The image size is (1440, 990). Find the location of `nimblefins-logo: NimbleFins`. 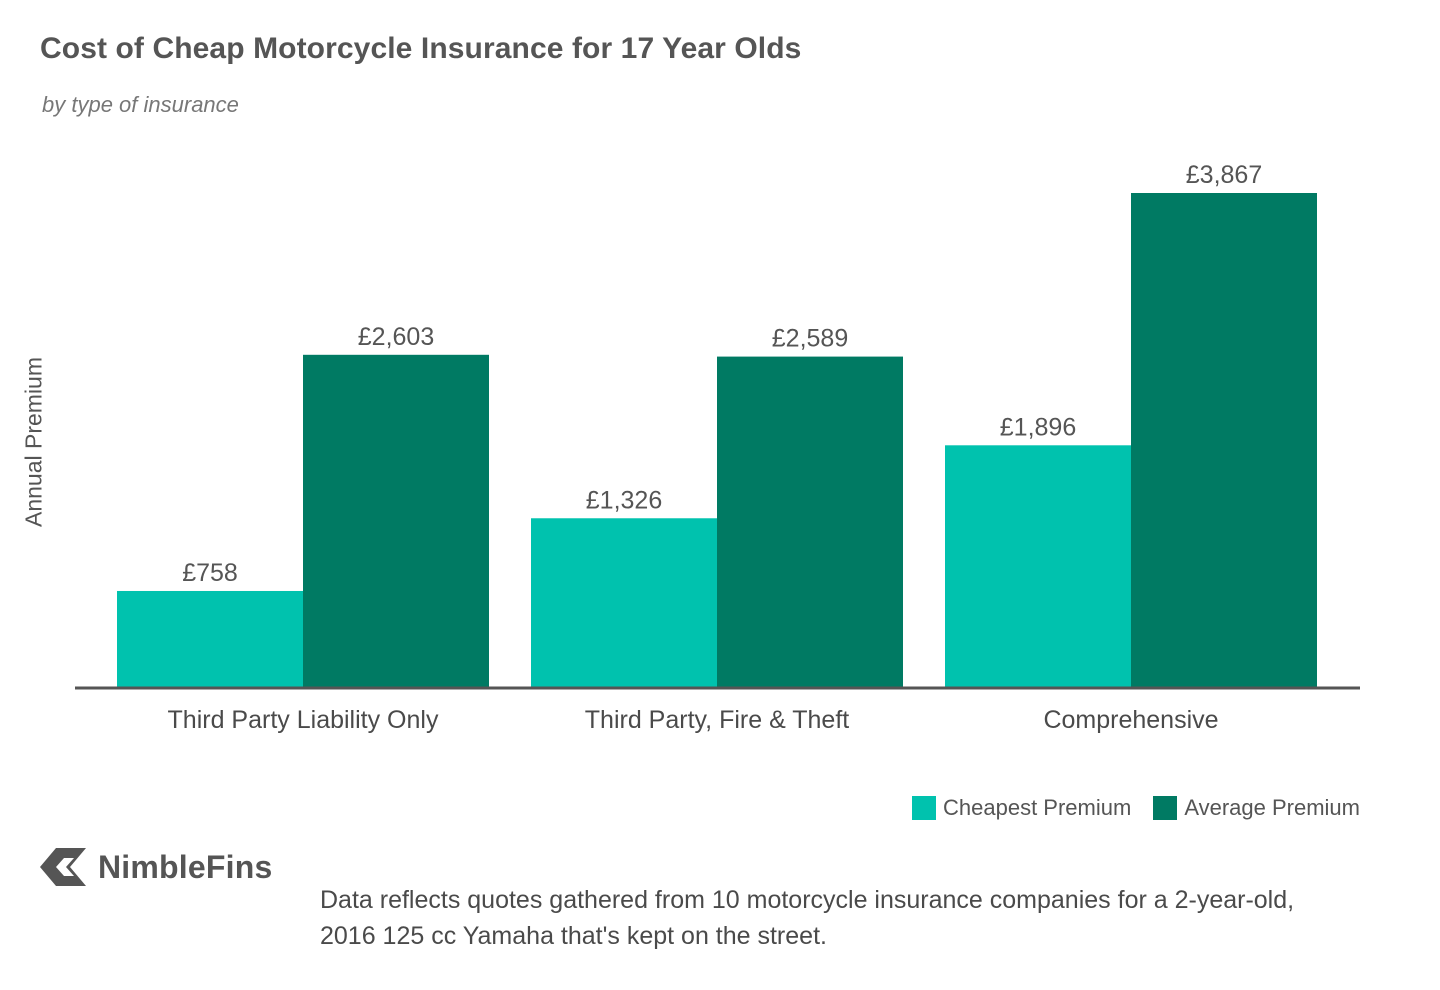

nimblefins-logo: NimbleFins is located at coordinates (156, 867).